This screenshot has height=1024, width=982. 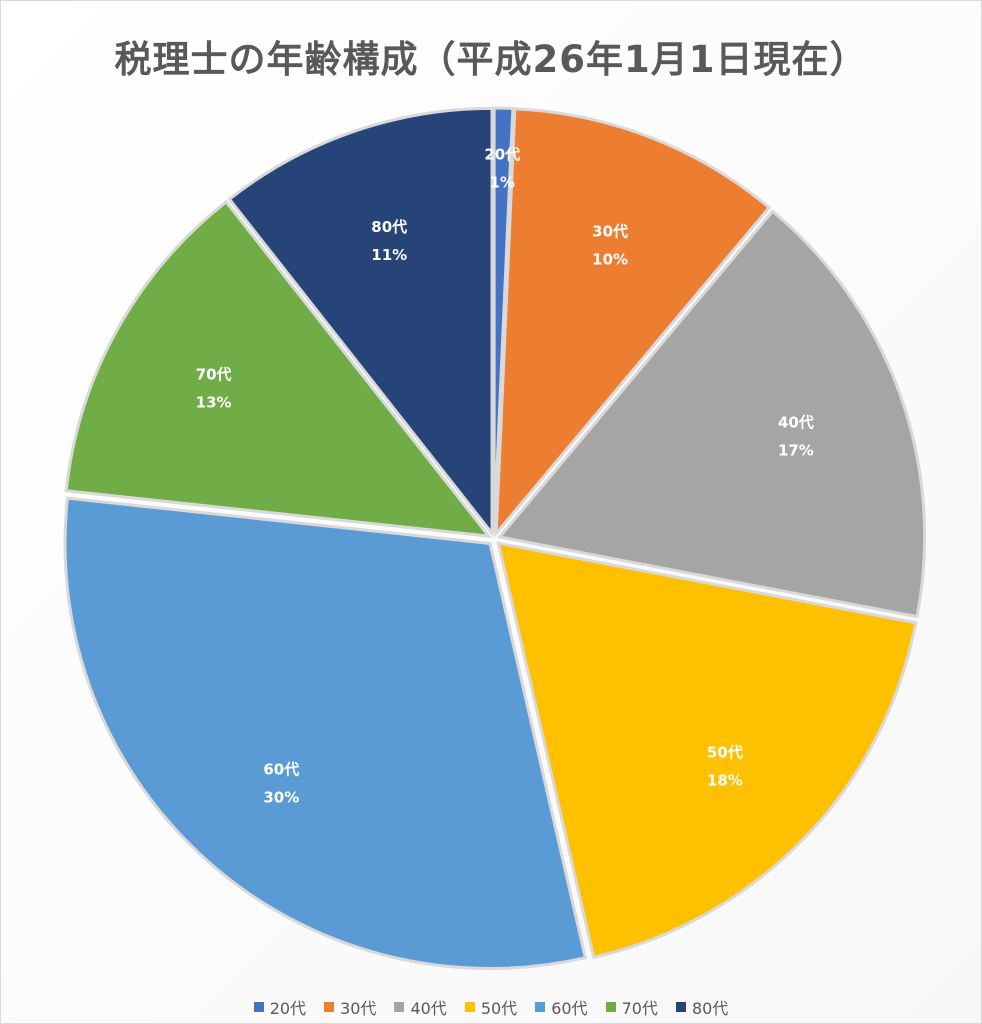 What do you see at coordinates (639, 1008) in the screenshot?
I see `legend-label: 70代` at bounding box center [639, 1008].